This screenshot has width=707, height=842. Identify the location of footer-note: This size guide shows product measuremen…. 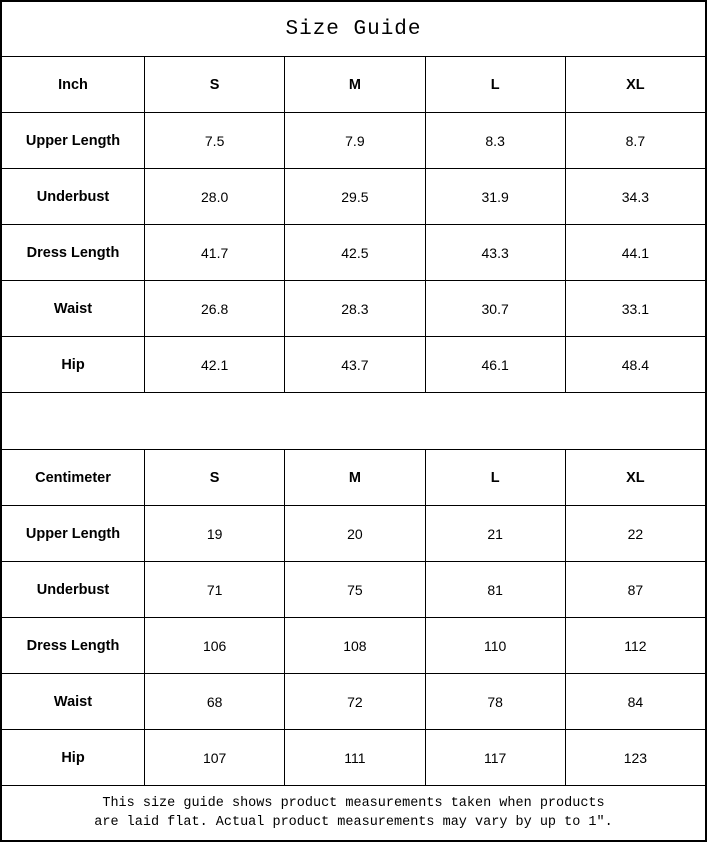
(353, 812).